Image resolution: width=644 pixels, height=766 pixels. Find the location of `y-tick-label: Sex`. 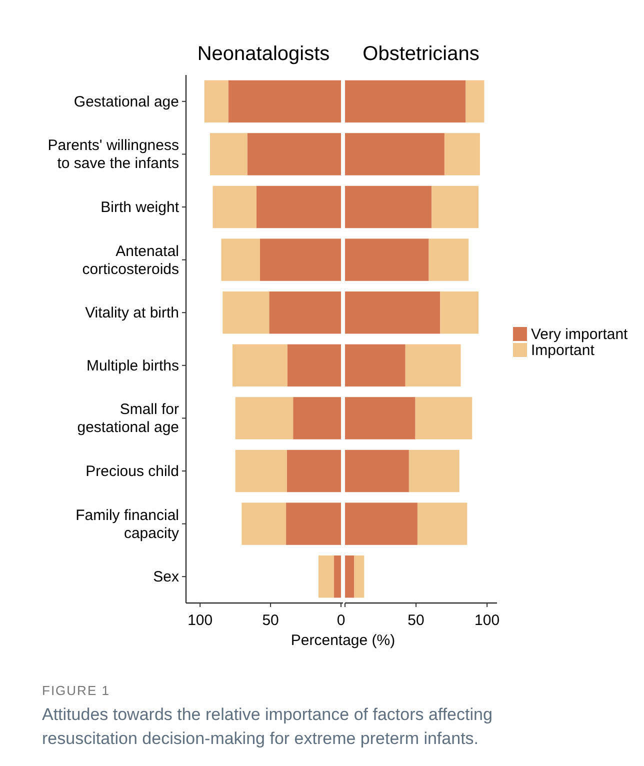

y-tick-label: Sex is located at coordinates (166, 577).